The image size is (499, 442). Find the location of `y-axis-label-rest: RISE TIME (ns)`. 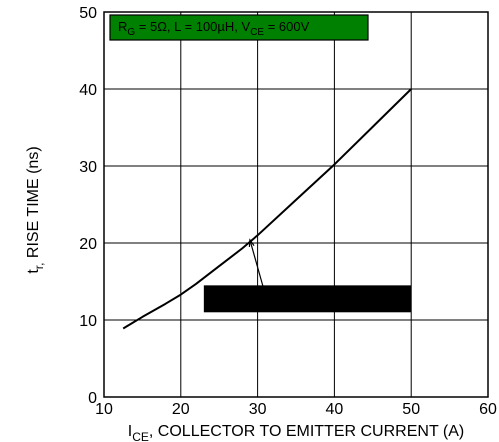

y-axis-label-rest: RISE TIME (ns) is located at coordinates (33, 204).